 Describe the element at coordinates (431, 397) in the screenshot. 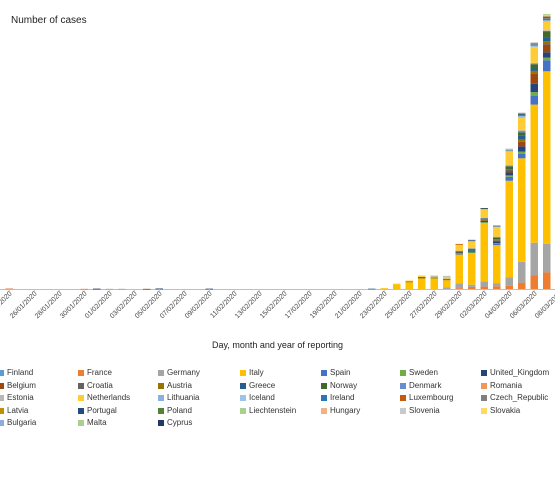

I see `legend-label: Luxembourg` at that location.